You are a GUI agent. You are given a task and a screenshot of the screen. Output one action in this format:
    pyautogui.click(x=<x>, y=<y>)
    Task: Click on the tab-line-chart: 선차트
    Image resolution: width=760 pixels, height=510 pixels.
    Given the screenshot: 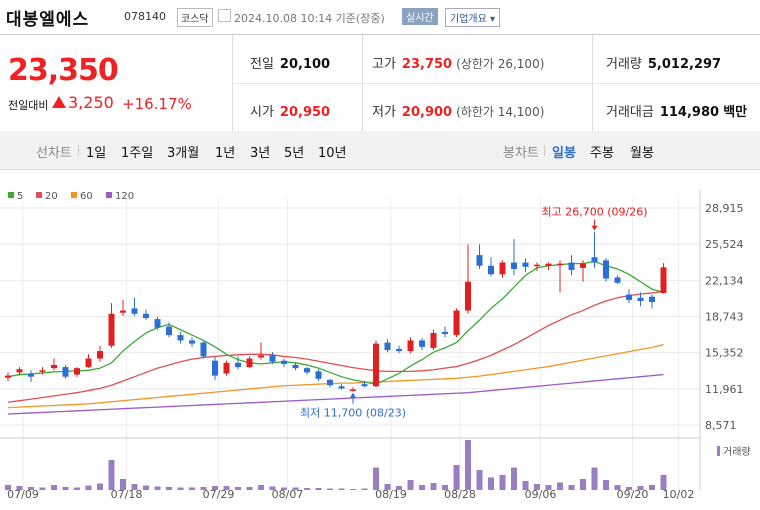 What is the action you would take?
    pyautogui.click(x=54, y=153)
    